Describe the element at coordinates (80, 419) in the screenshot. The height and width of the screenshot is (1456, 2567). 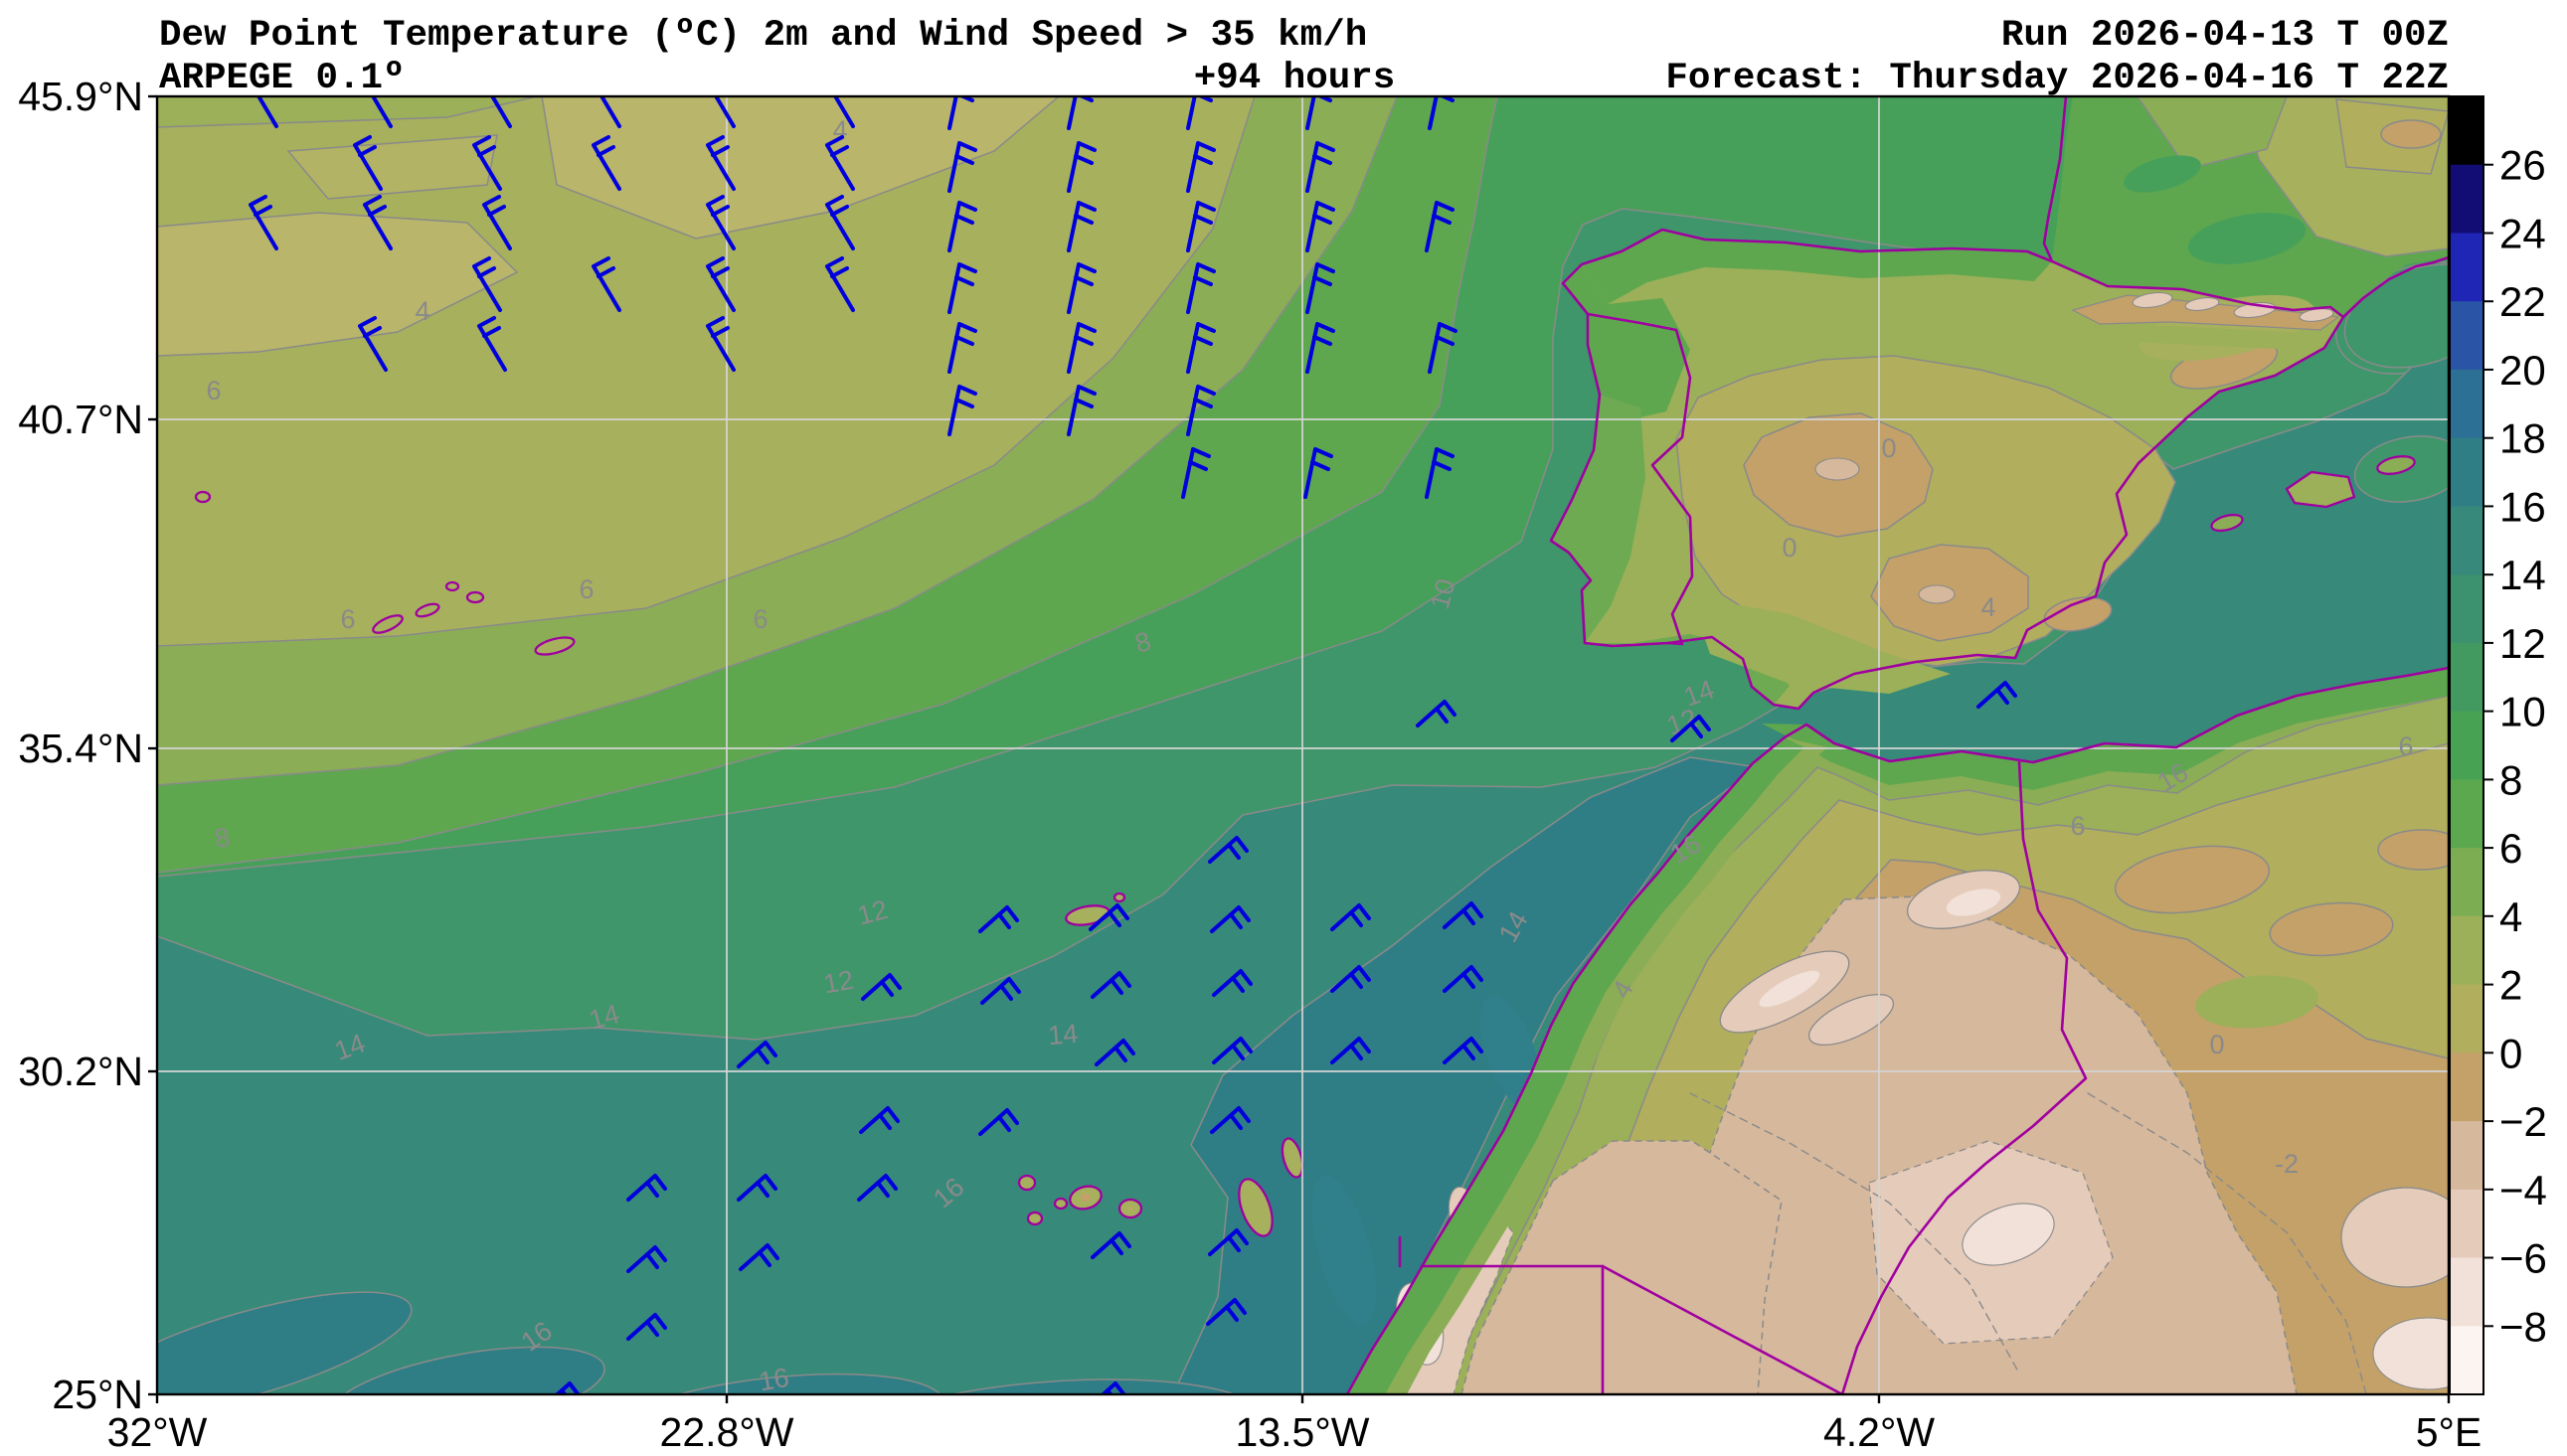
I see `svg-text: 40.7°N` at that location.